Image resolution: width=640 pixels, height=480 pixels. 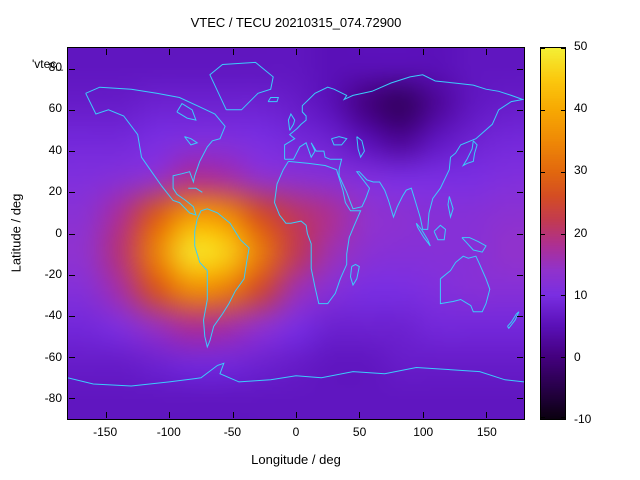 I want to click on y-tick-label: -60, so click(x=53, y=356).